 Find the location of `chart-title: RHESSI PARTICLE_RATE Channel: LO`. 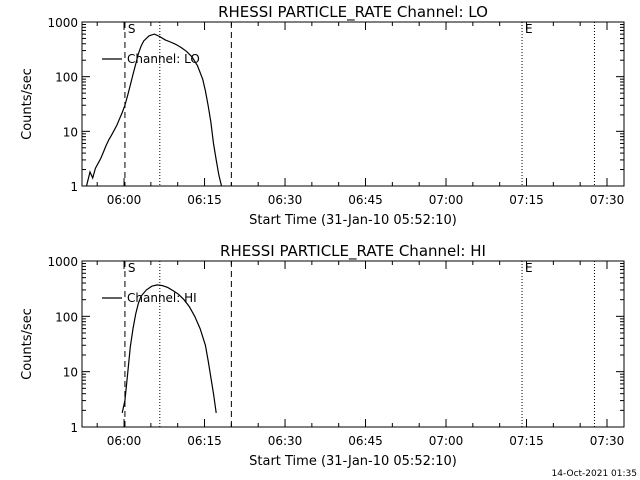

chart-title: RHESSI PARTICLE_RATE Channel: LO is located at coordinates (353, 12).